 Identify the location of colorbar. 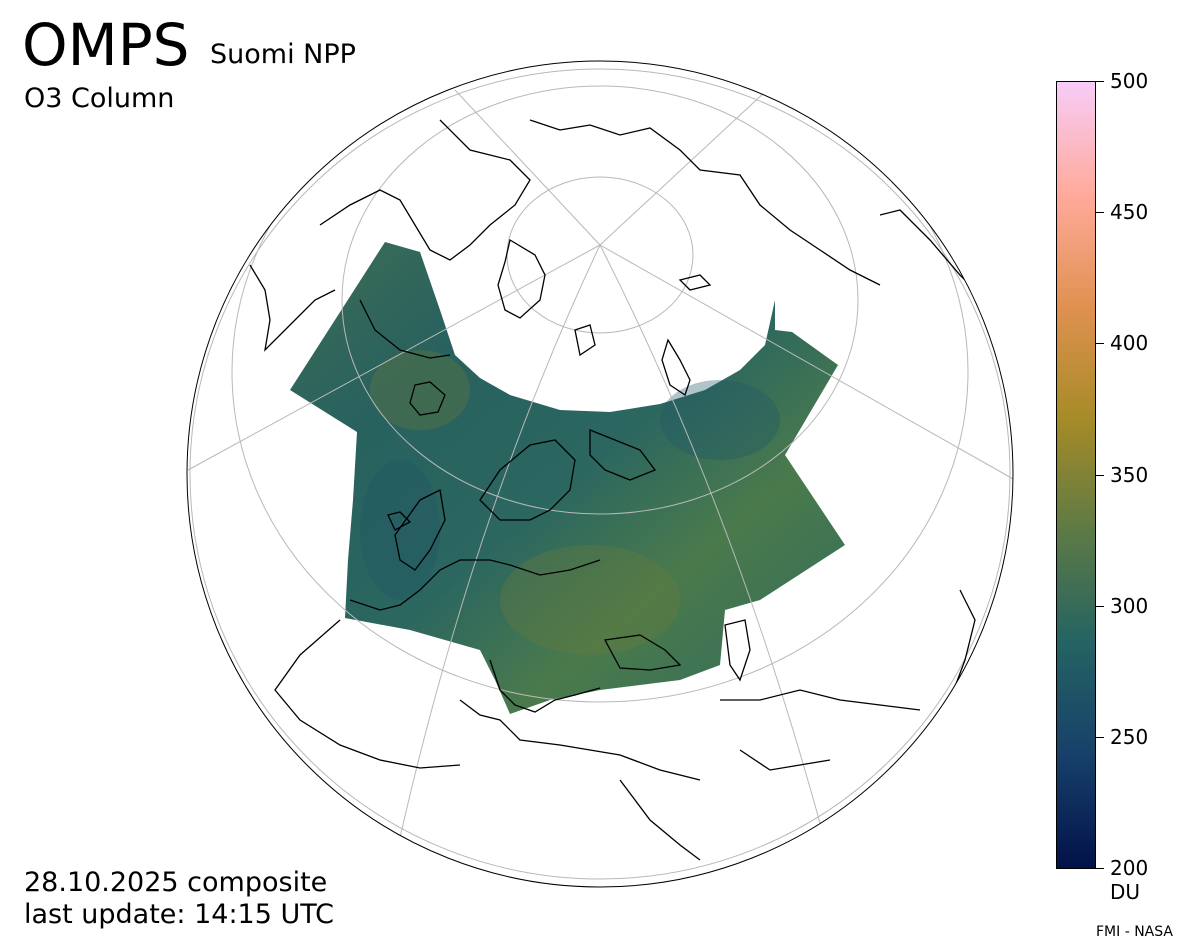
(1076, 475).